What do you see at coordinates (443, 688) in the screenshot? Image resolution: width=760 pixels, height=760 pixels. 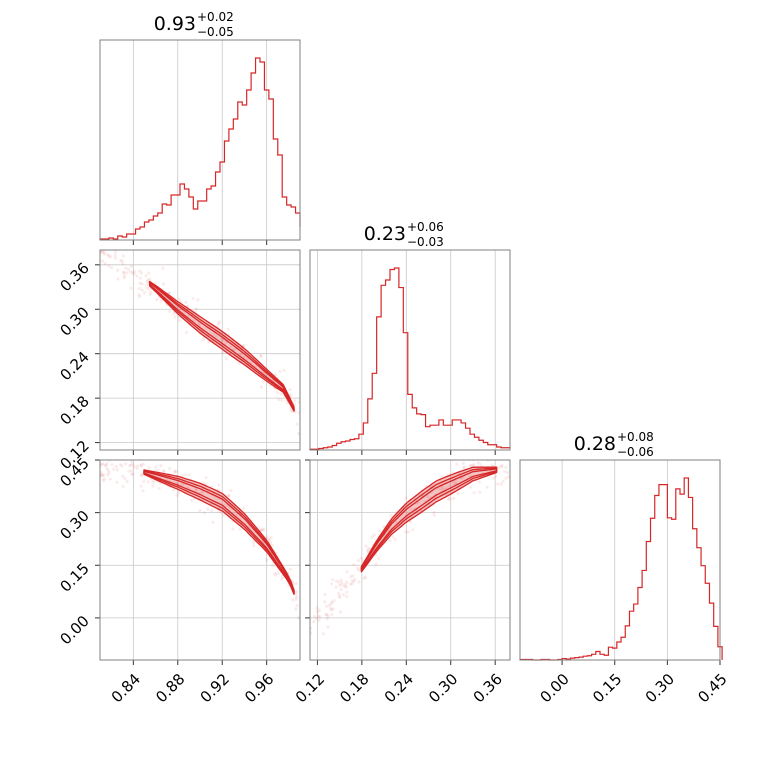 I see `tick-label-x: 0.30` at bounding box center [443, 688].